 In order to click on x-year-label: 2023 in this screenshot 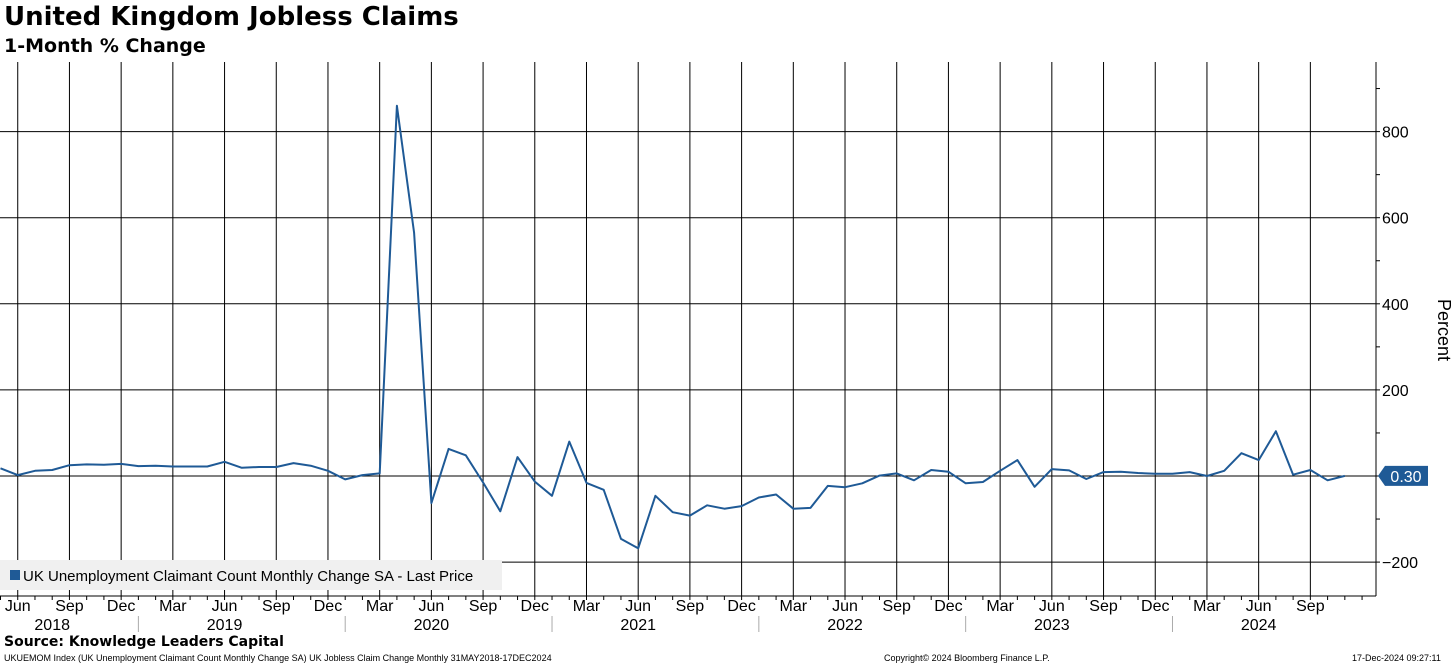, I will do `click(1052, 625)`.